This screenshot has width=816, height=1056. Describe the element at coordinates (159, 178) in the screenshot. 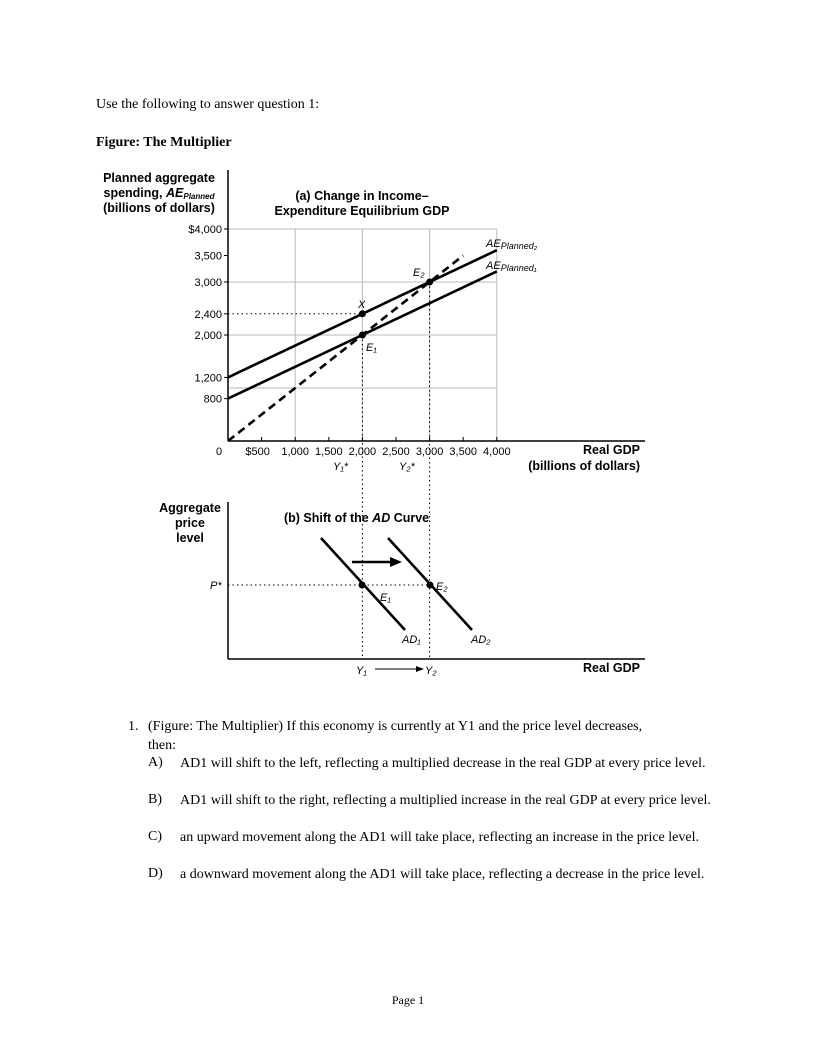

I see `y-axis-label-a: Planned aggregate` at that location.